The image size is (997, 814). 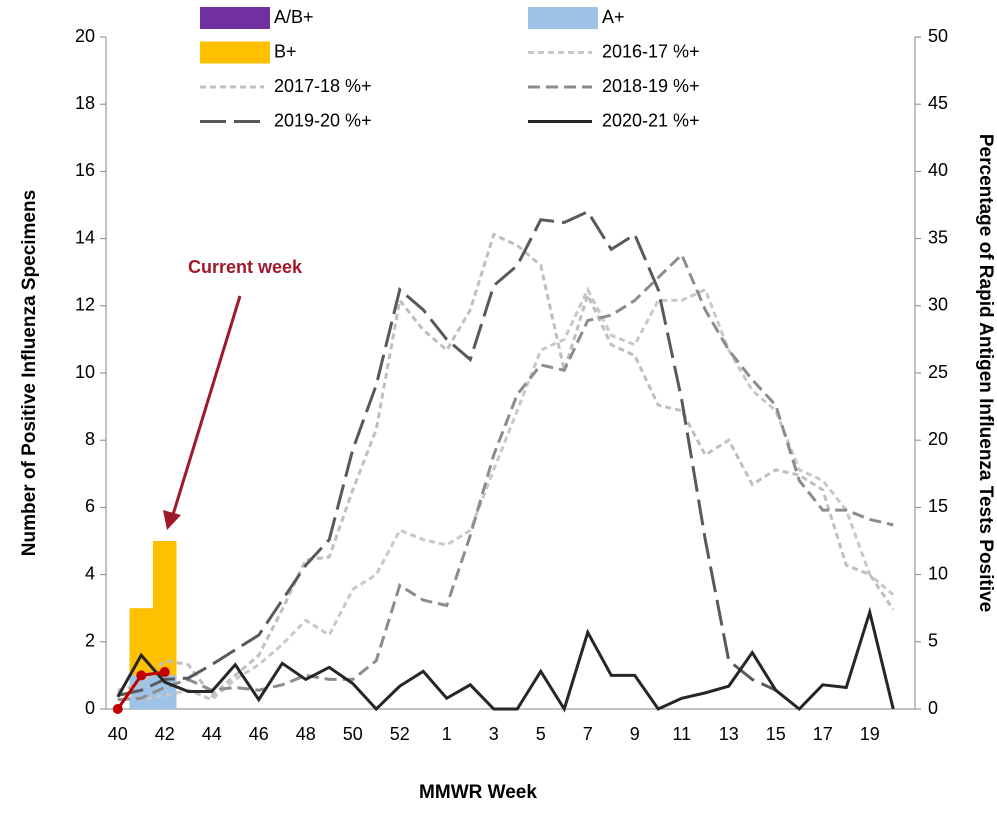 I want to click on legend-item: 2017-18 %+, so click(x=286, y=86).